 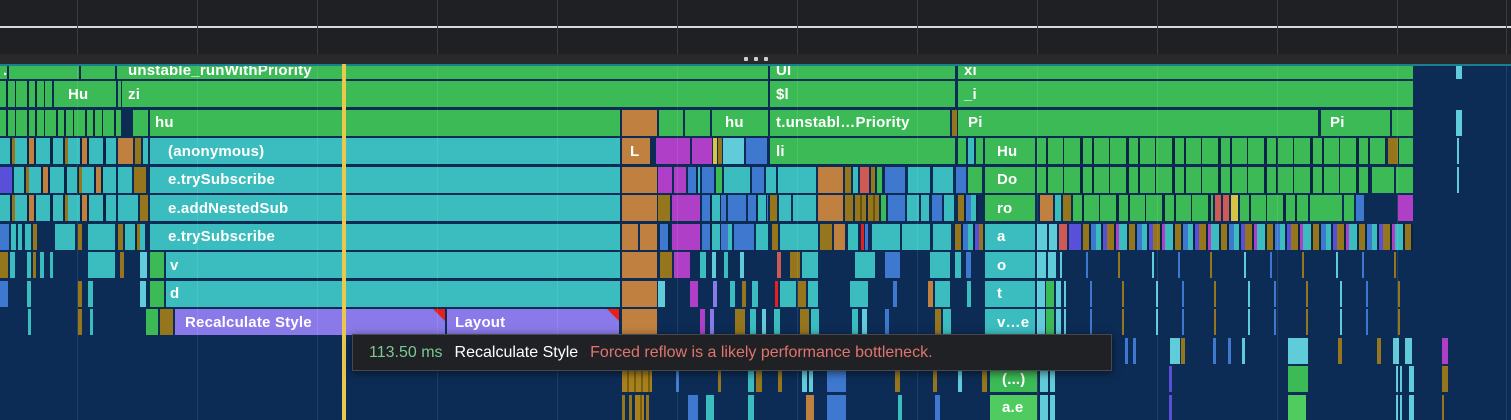 I want to click on flame-block-t: t, so click(x=1010, y=293).